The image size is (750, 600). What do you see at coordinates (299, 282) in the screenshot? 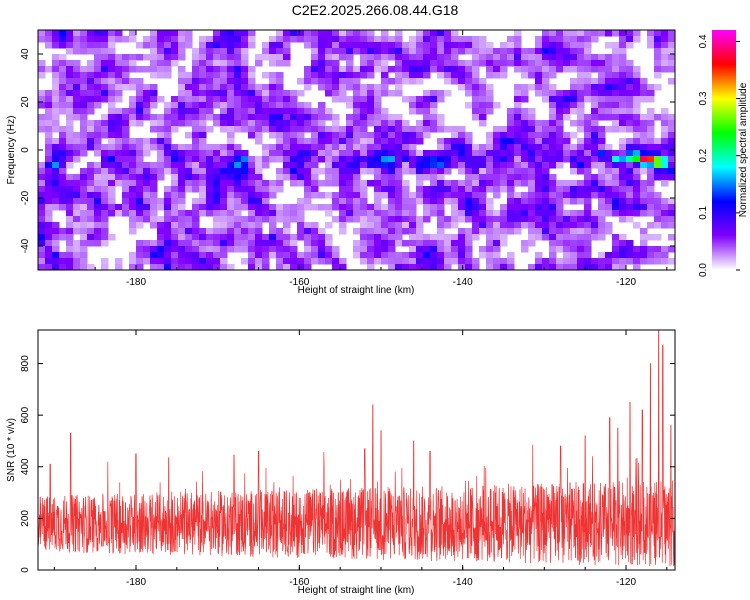
I see `heatmap-x-tick-label: -160` at bounding box center [299, 282].